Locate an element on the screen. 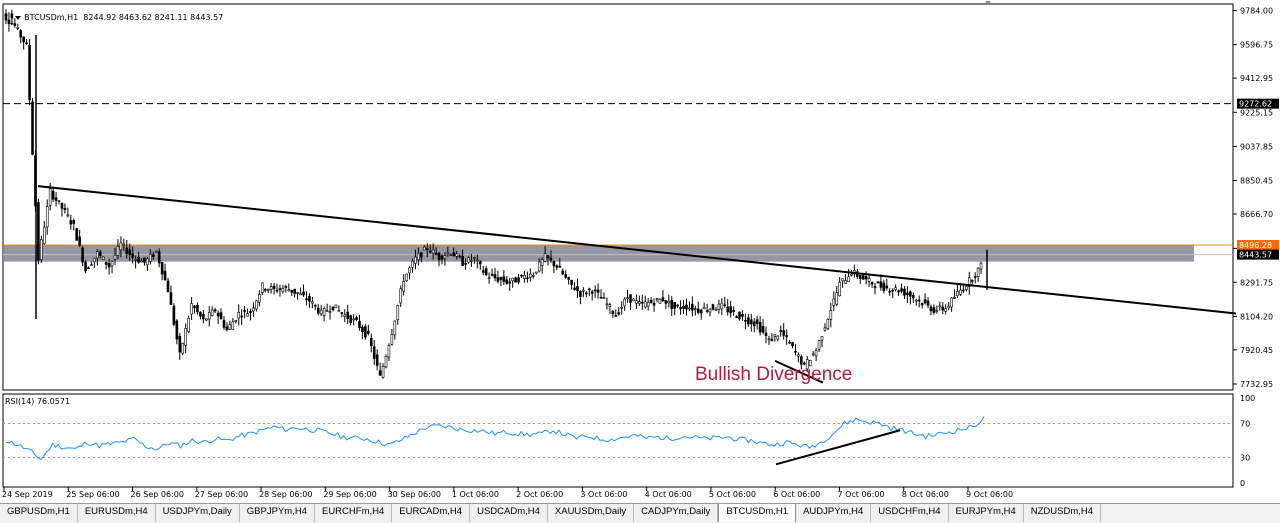  tab-usdcadm-h4: USDCADm,H4 is located at coordinates (509, 513).